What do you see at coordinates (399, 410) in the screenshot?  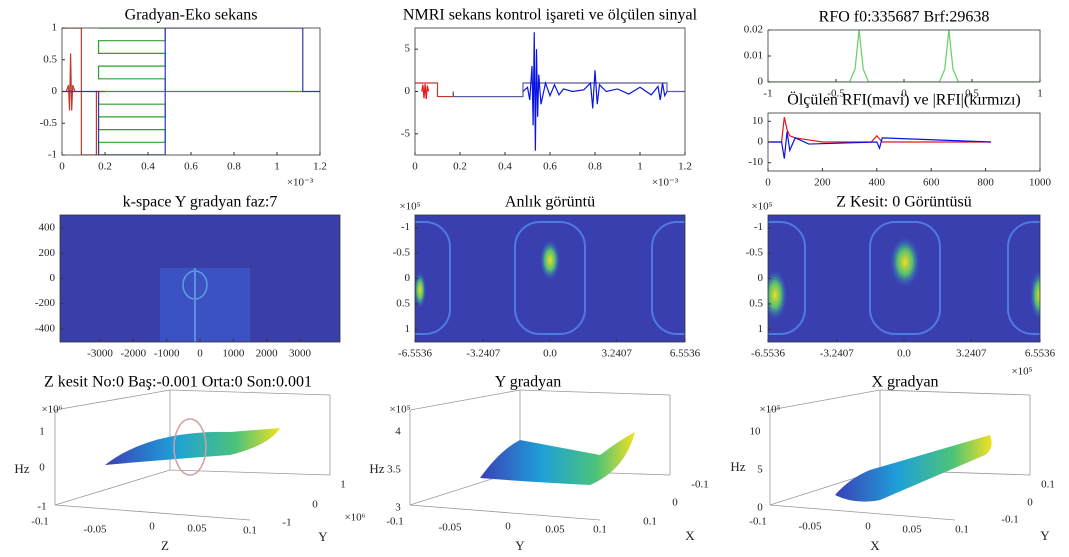 I see `z-exponent: ×10⁵` at bounding box center [399, 410].